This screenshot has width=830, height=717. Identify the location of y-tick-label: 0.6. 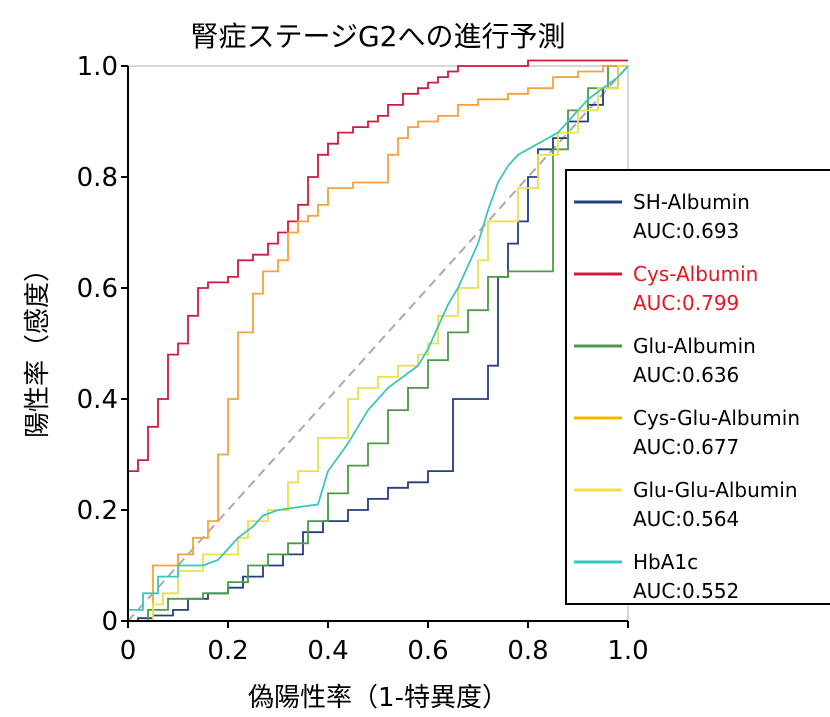
(97, 289).